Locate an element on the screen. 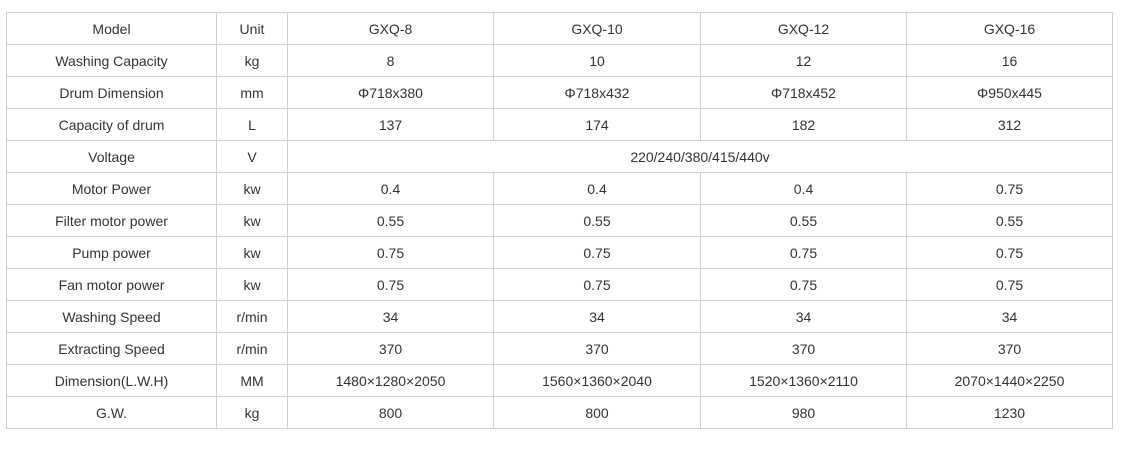 The height and width of the screenshot is (452, 1122). row-label: Voltage is located at coordinates (111, 156).